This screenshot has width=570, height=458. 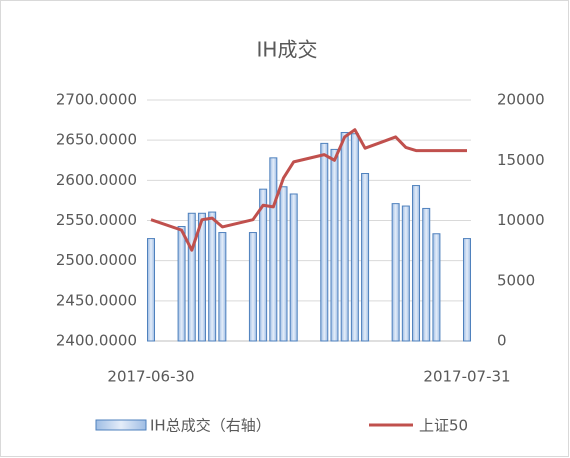 I want to click on y-tick-label: 2600.0000, so click(x=96, y=180).